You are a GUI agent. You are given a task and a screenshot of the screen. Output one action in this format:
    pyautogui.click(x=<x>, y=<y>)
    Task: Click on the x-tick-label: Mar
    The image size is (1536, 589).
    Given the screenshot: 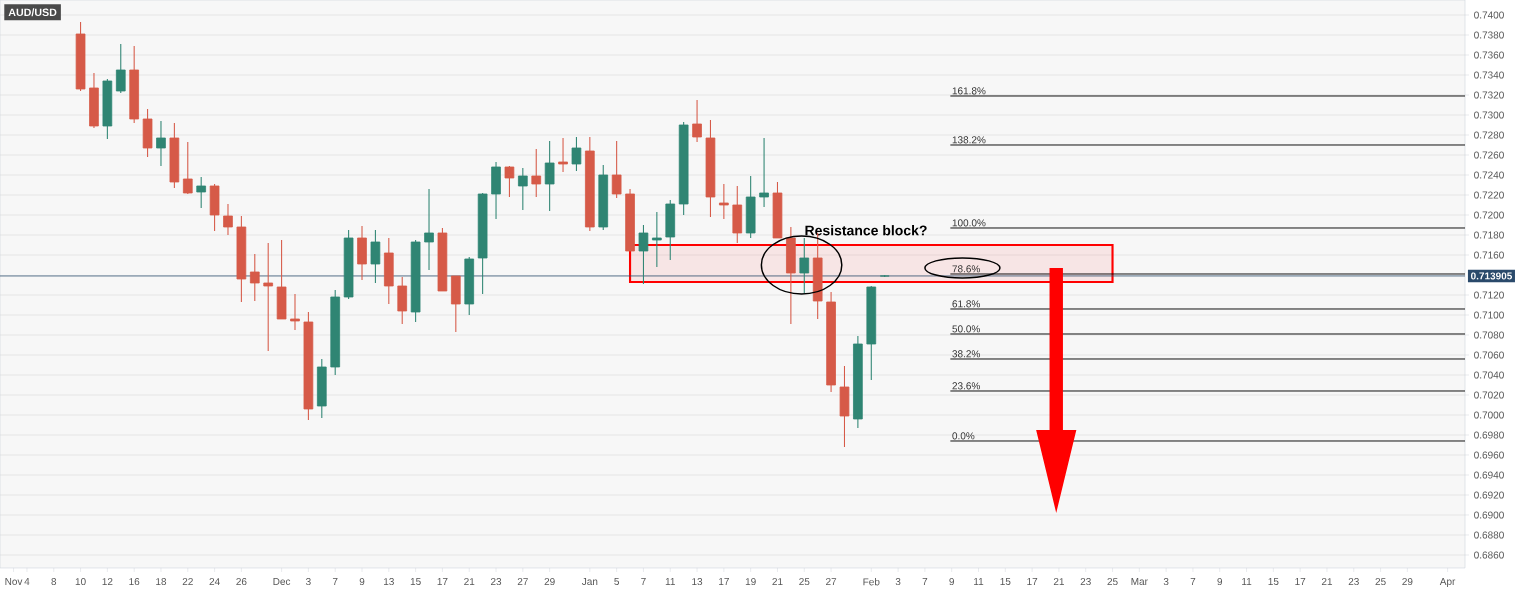 What is the action you would take?
    pyautogui.click(x=1139, y=582)
    